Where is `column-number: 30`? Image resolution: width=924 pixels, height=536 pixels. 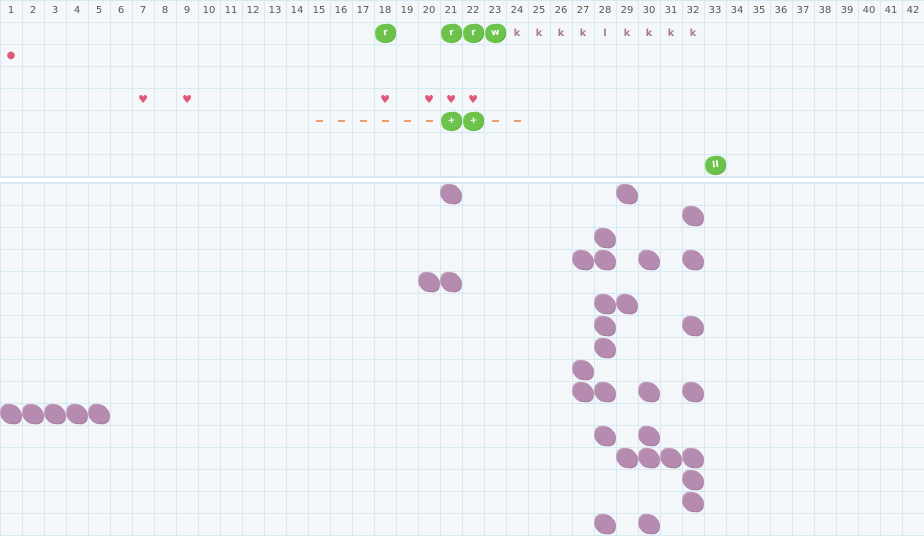
column-number: 30 is located at coordinates (649, 10).